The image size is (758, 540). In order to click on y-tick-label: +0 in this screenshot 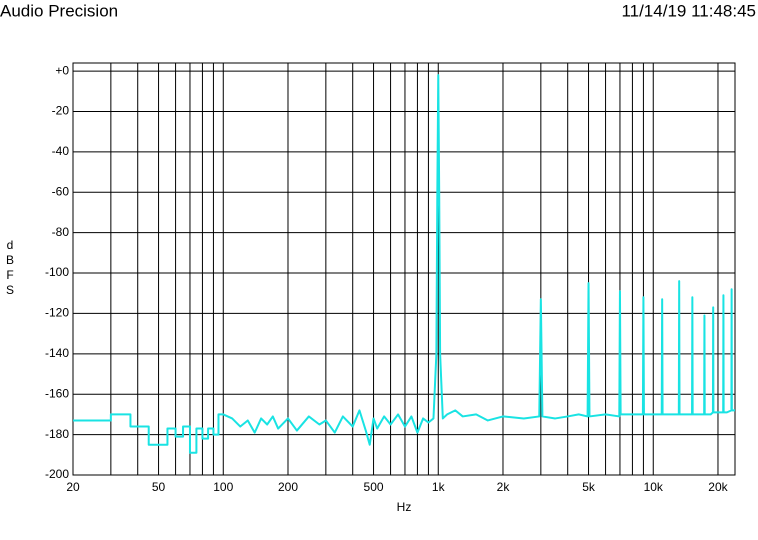, I will do `click(62, 70)`.